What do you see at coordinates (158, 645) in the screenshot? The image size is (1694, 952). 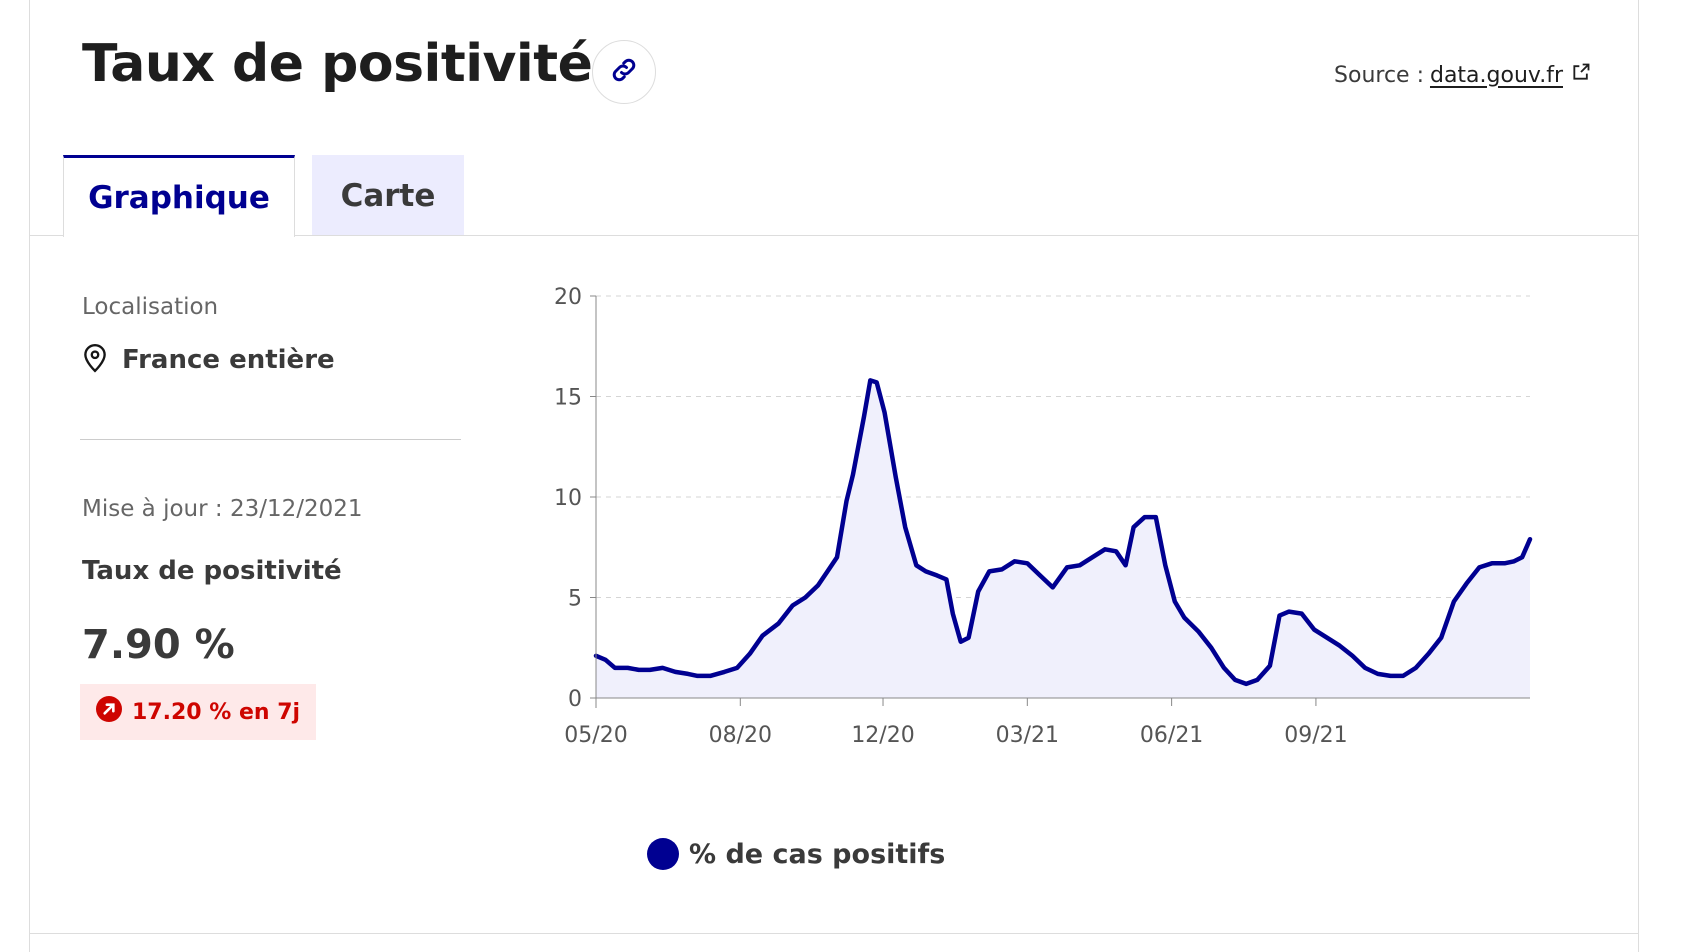 I see `kpi-value: 7.90 %` at bounding box center [158, 645].